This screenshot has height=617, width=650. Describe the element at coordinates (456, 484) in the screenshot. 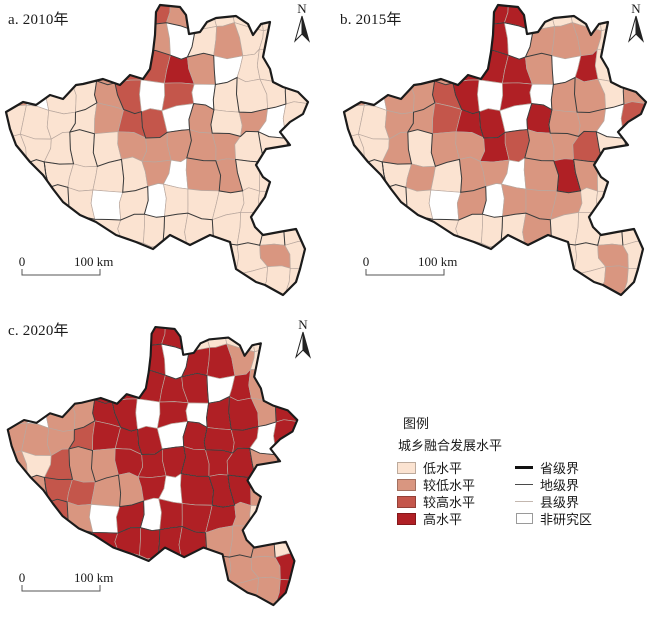

I see `legend-item-mid-low: 较低水平` at that location.